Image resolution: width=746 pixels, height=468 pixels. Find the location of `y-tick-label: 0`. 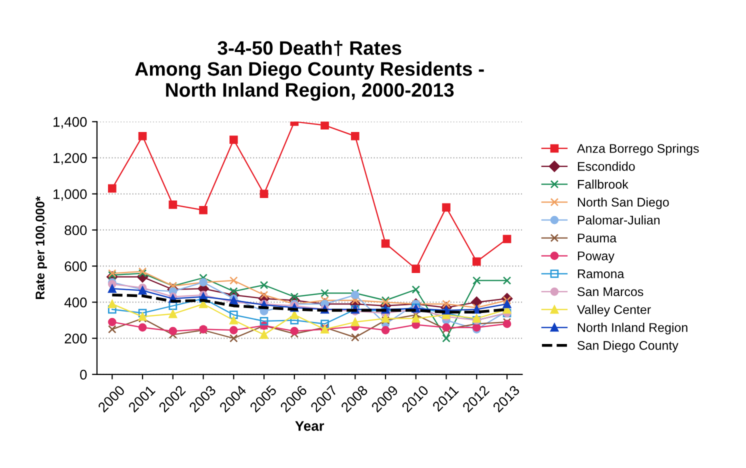

y-tick-label: 0 is located at coordinates (83, 375).